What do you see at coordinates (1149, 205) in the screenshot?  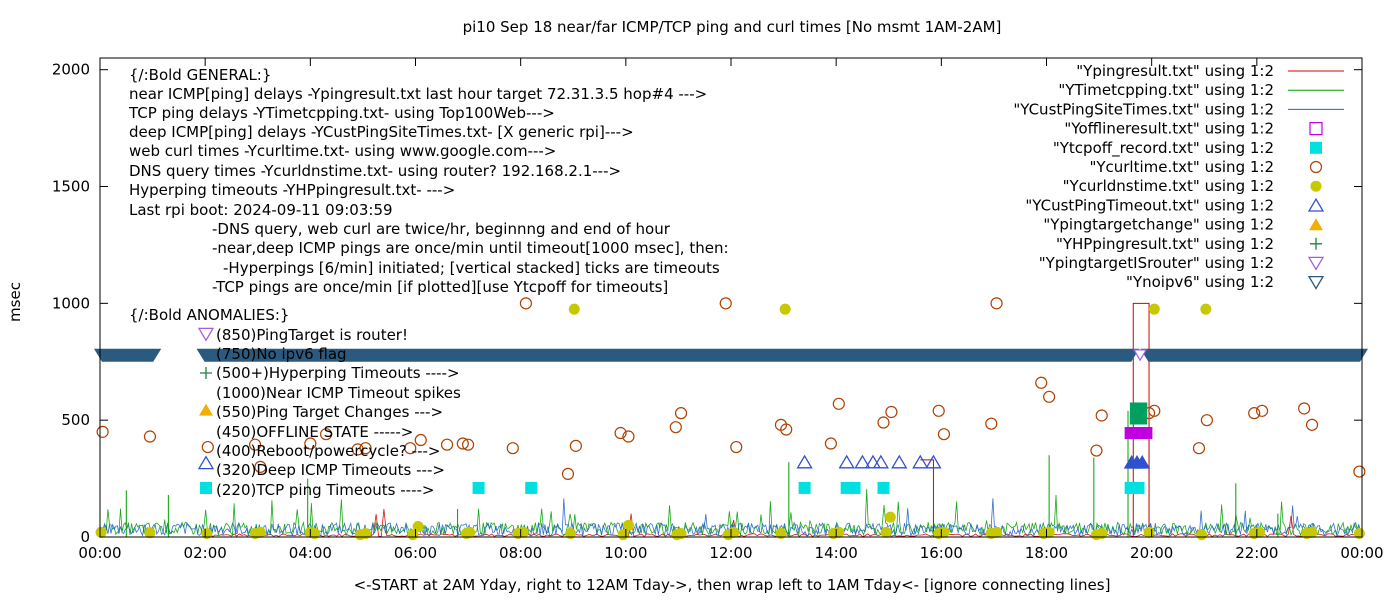 I see `legend-label: "YCustPingTimeout.txt" using 1:2` at bounding box center [1149, 205].